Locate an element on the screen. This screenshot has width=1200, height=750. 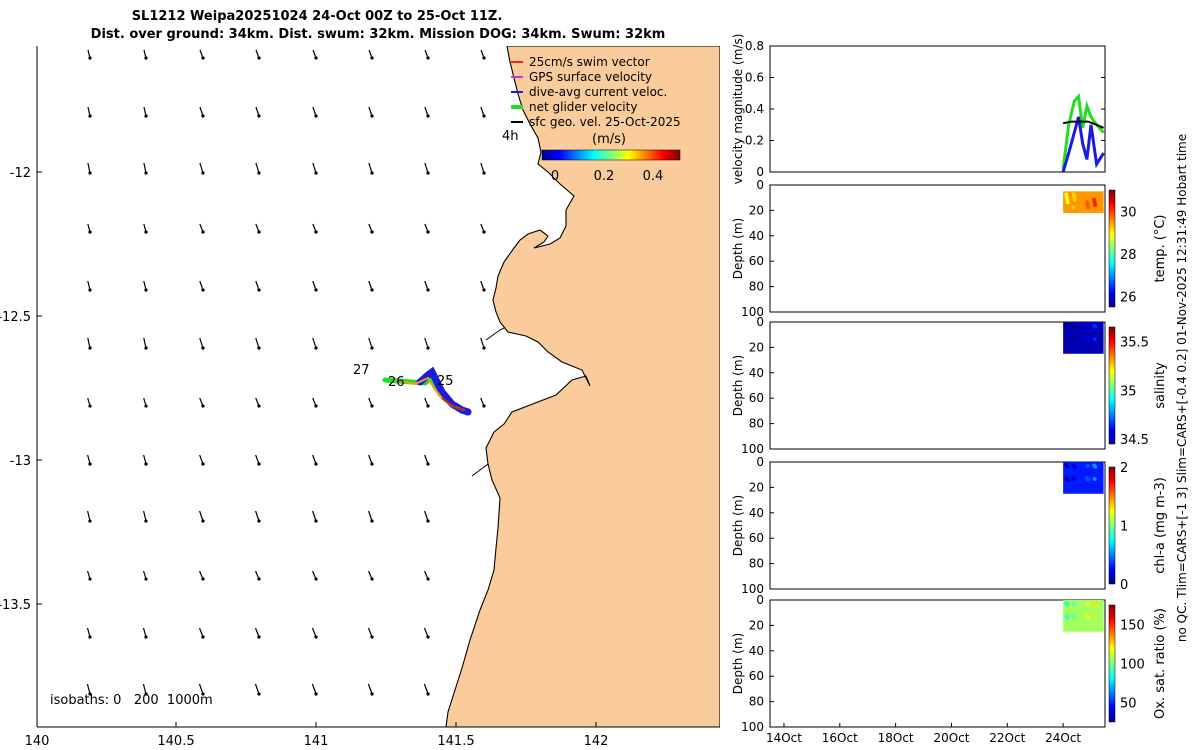
map-y-tick: -12 is located at coordinates (20, 173).